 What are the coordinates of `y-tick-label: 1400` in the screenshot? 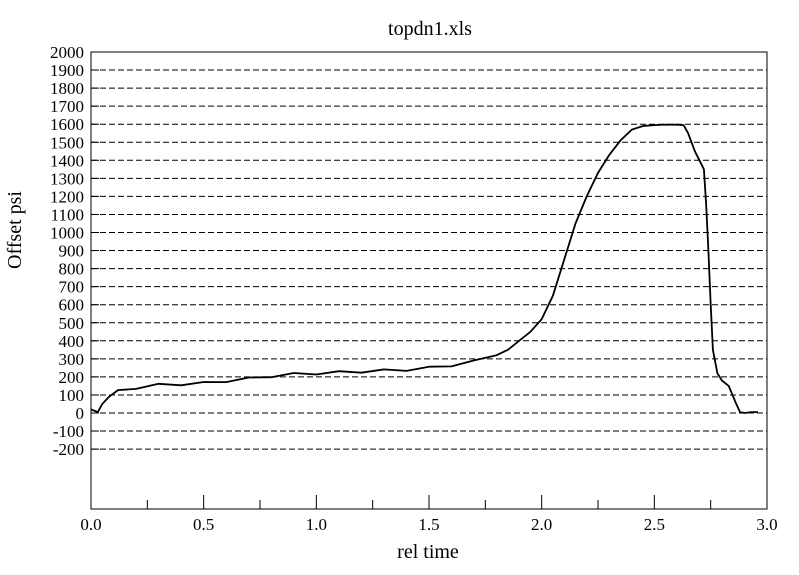 It's located at (67, 160).